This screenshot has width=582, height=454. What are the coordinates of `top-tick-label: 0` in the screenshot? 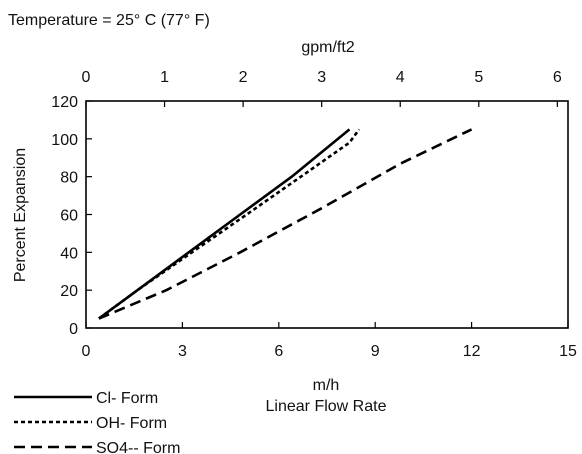 It's located at (86, 77).